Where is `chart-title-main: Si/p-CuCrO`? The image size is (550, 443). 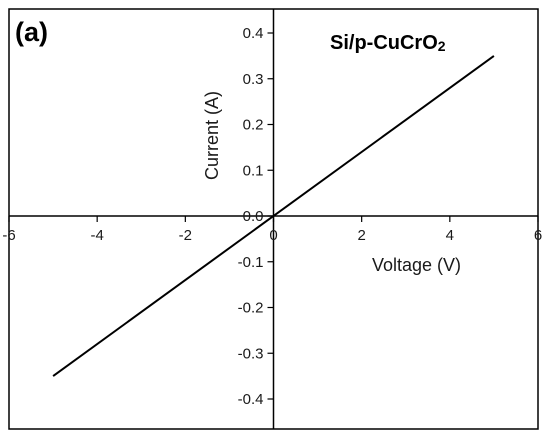 chart-title-main: Si/p-CuCrO is located at coordinates (384, 43).